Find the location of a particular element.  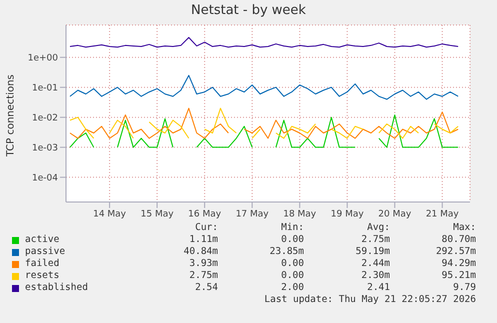

legend-label: established is located at coordinates (56, 288).